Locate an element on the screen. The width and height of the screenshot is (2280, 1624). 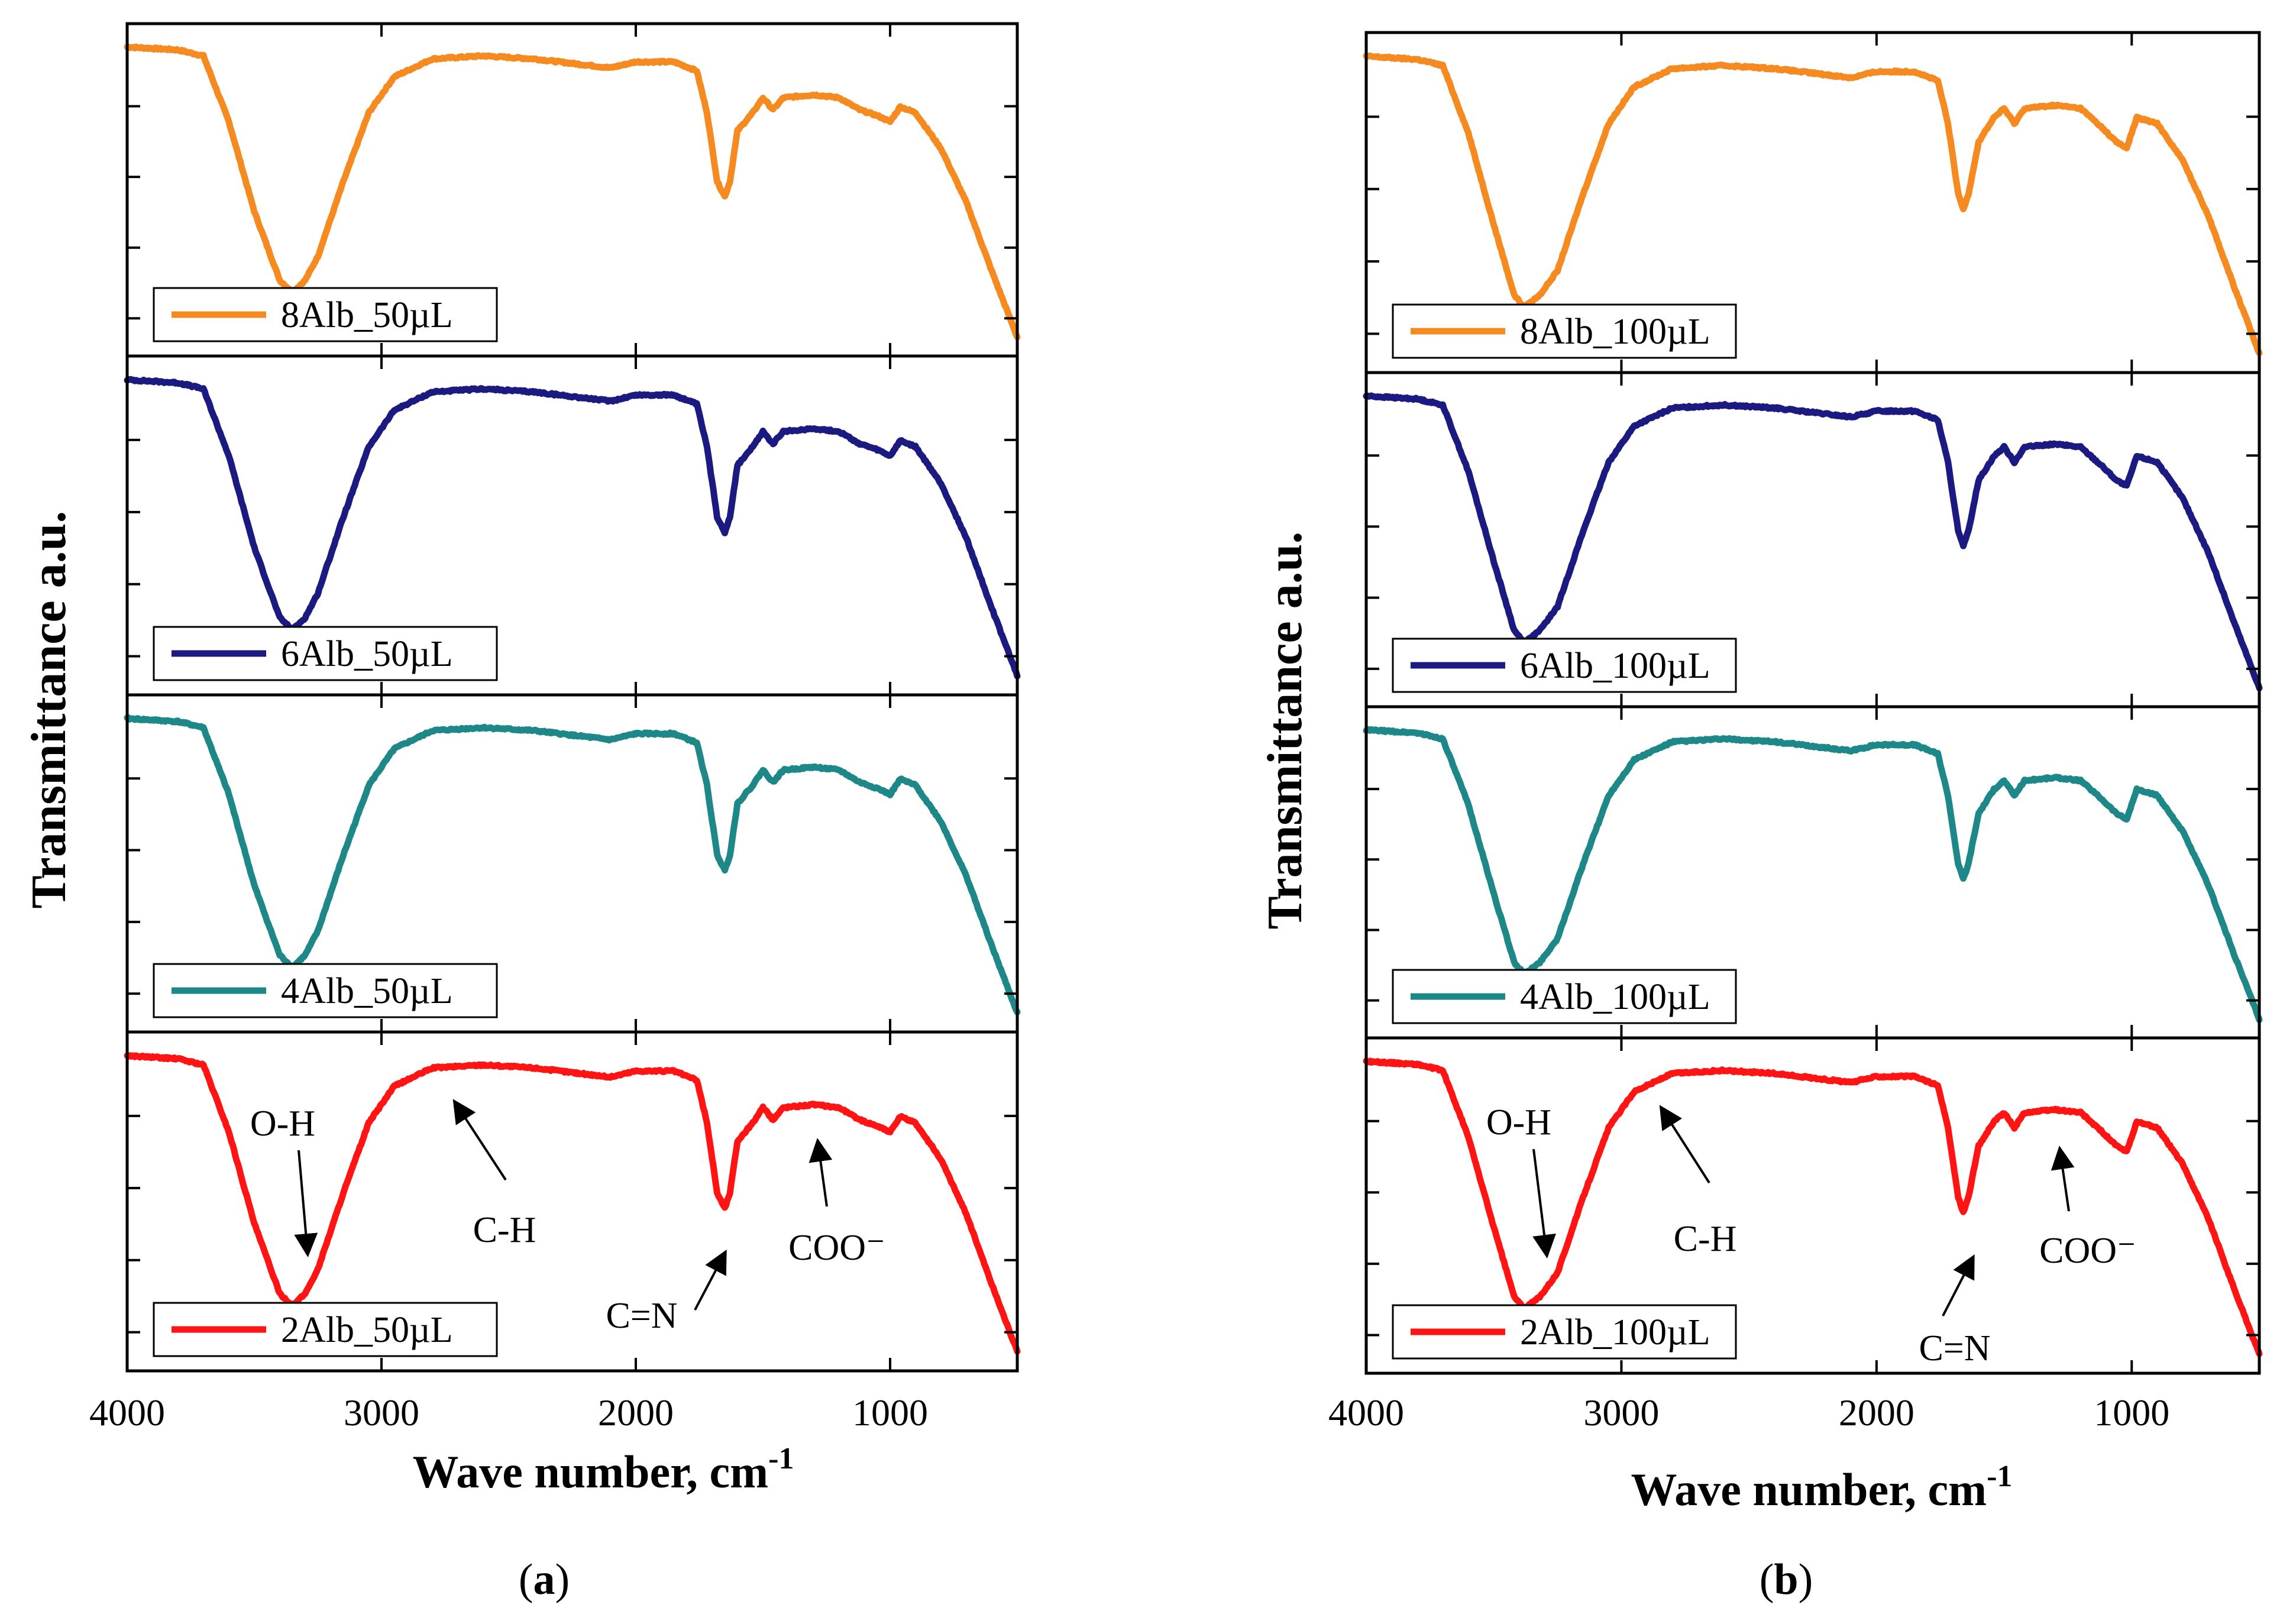
legend-label-2: 4Alb_100µL is located at coordinates (1615, 997).